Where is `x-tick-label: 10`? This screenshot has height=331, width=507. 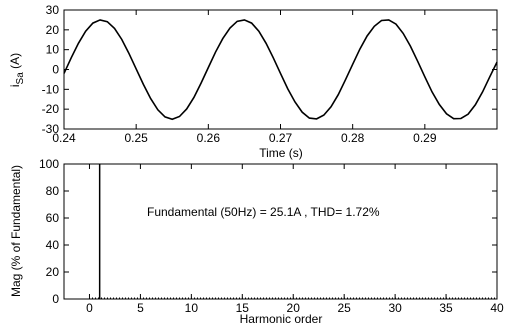
x-tick-label: 10 is located at coordinates (192, 308).